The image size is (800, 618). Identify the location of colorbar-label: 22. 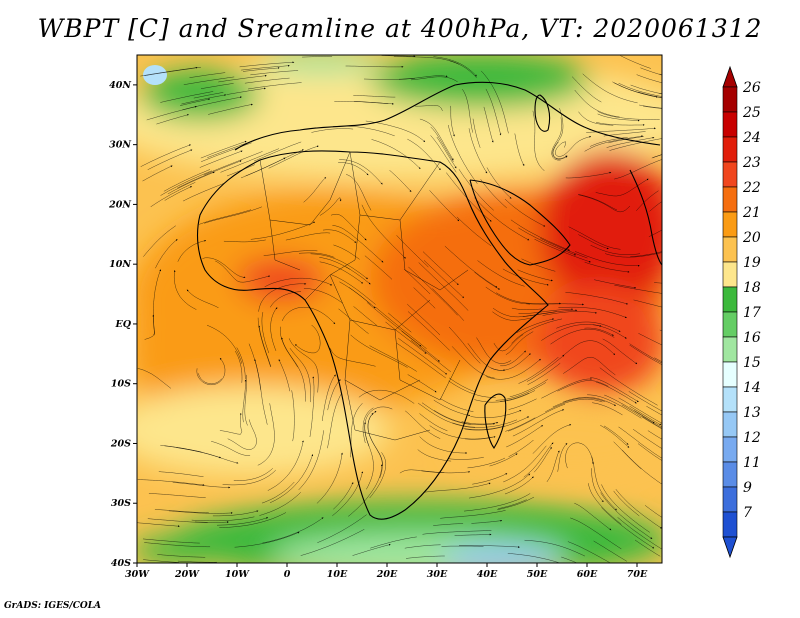
(751, 188).